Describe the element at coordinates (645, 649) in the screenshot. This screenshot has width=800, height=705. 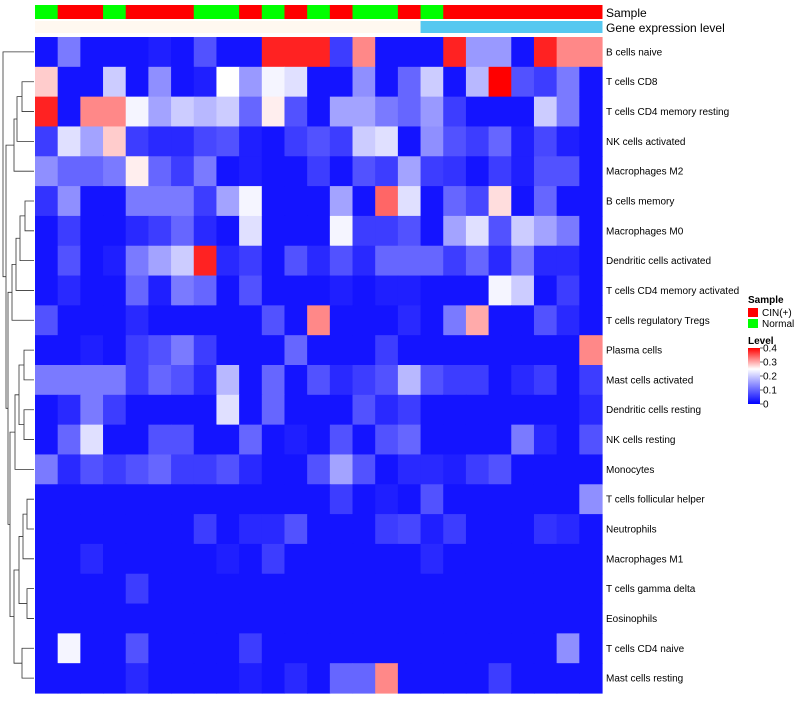
I see `row-label: T cells CD4 naive` at that location.